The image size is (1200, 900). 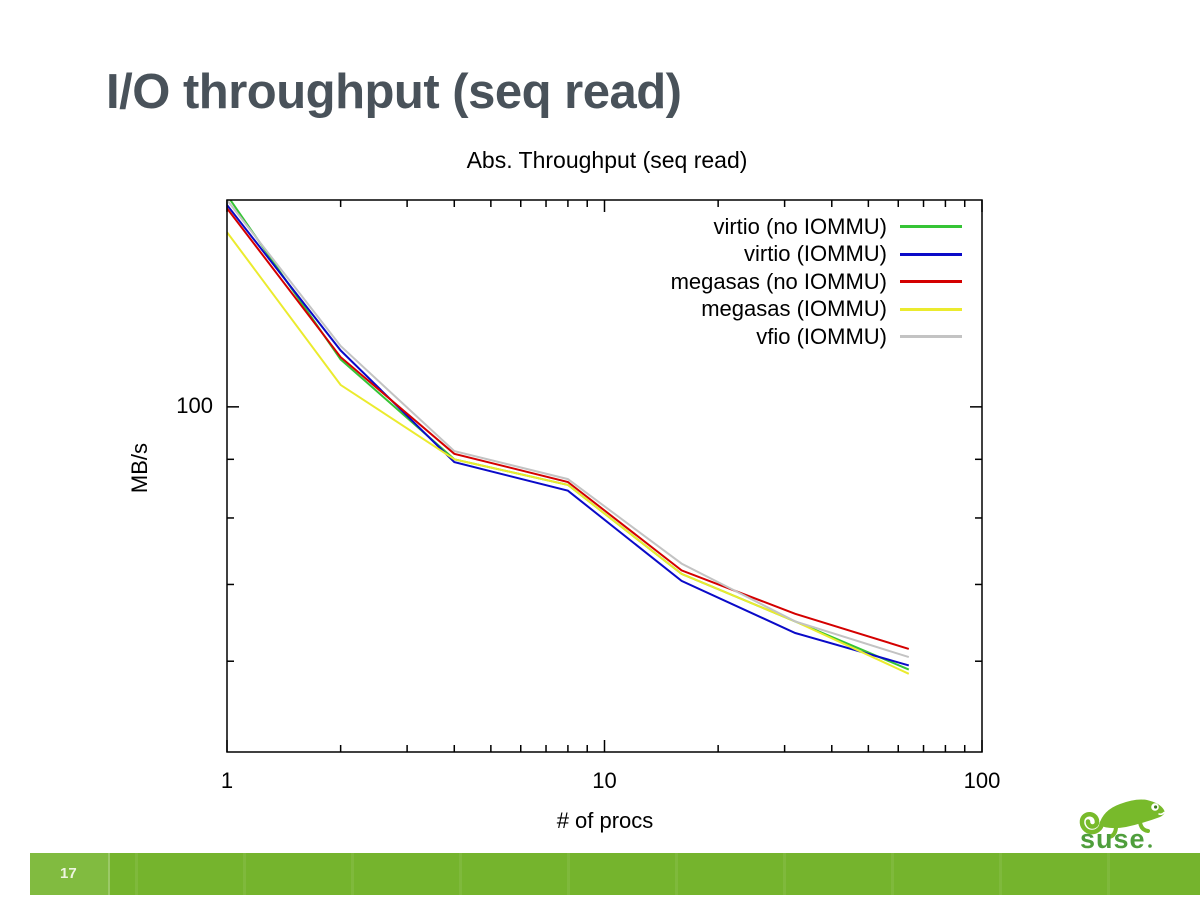 What do you see at coordinates (227, 780) in the screenshot?
I see `x-tick-label: 1` at bounding box center [227, 780].